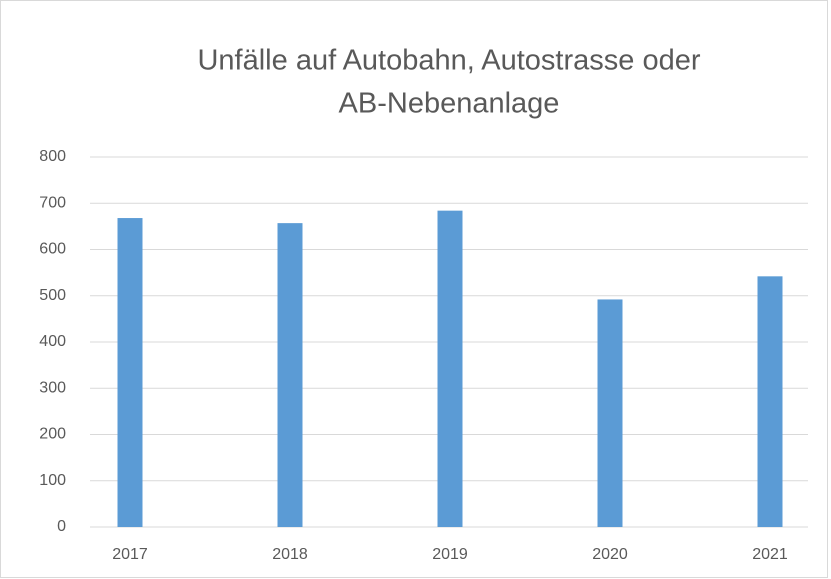 The image size is (831, 579). What do you see at coordinates (130, 554) in the screenshot?
I see `x-tick-label: 2017` at bounding box center [130, 554].